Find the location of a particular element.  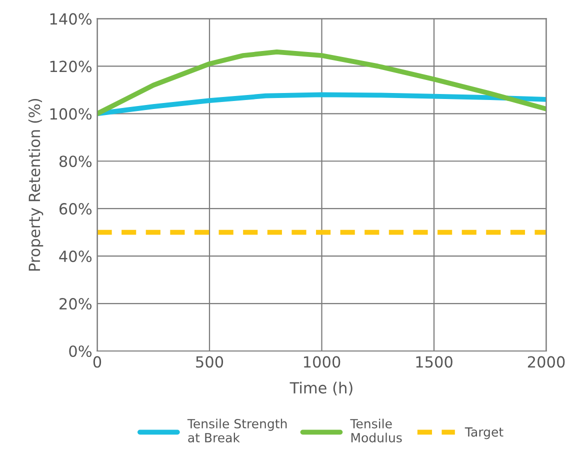

y-tick-label: 120% is located at coordinates (71, 66).